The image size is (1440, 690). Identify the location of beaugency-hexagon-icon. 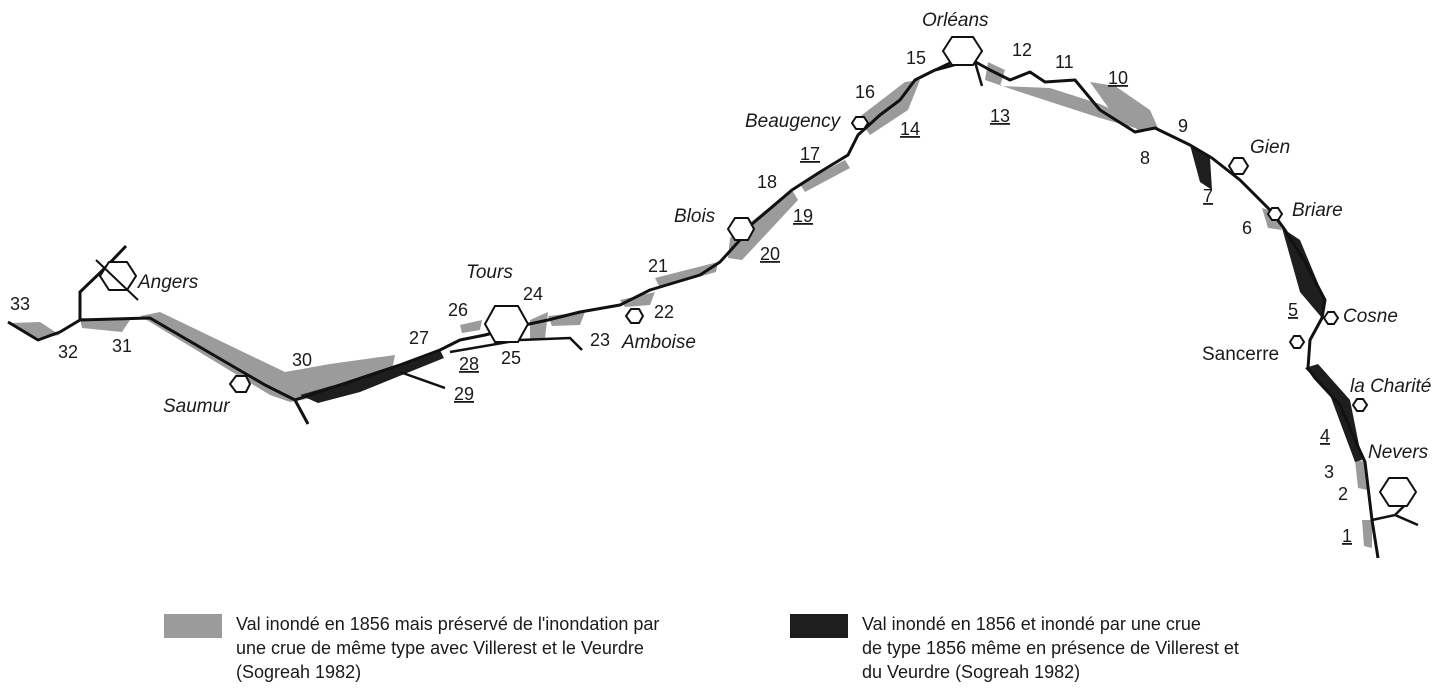
(860, 123).